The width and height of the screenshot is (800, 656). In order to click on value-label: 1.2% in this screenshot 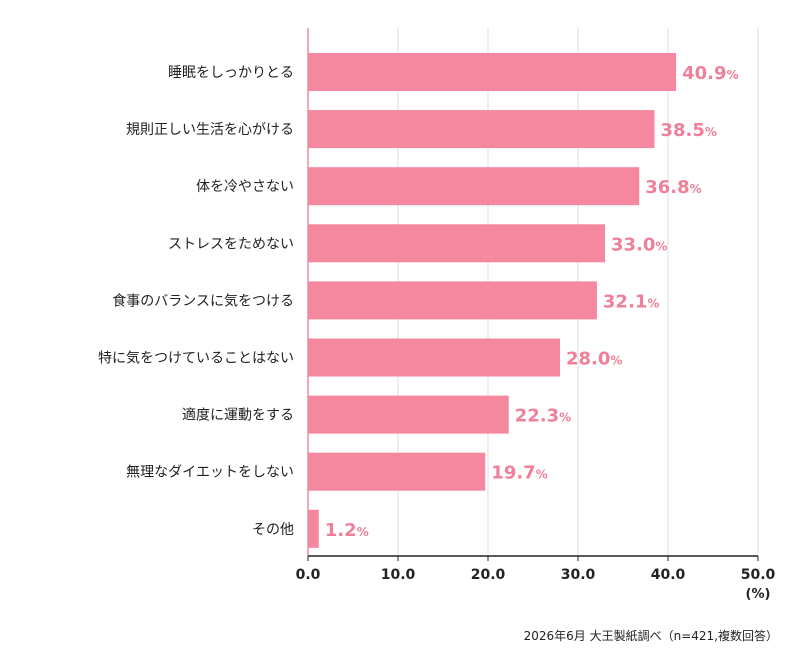, I will do `click(347, 530)`.